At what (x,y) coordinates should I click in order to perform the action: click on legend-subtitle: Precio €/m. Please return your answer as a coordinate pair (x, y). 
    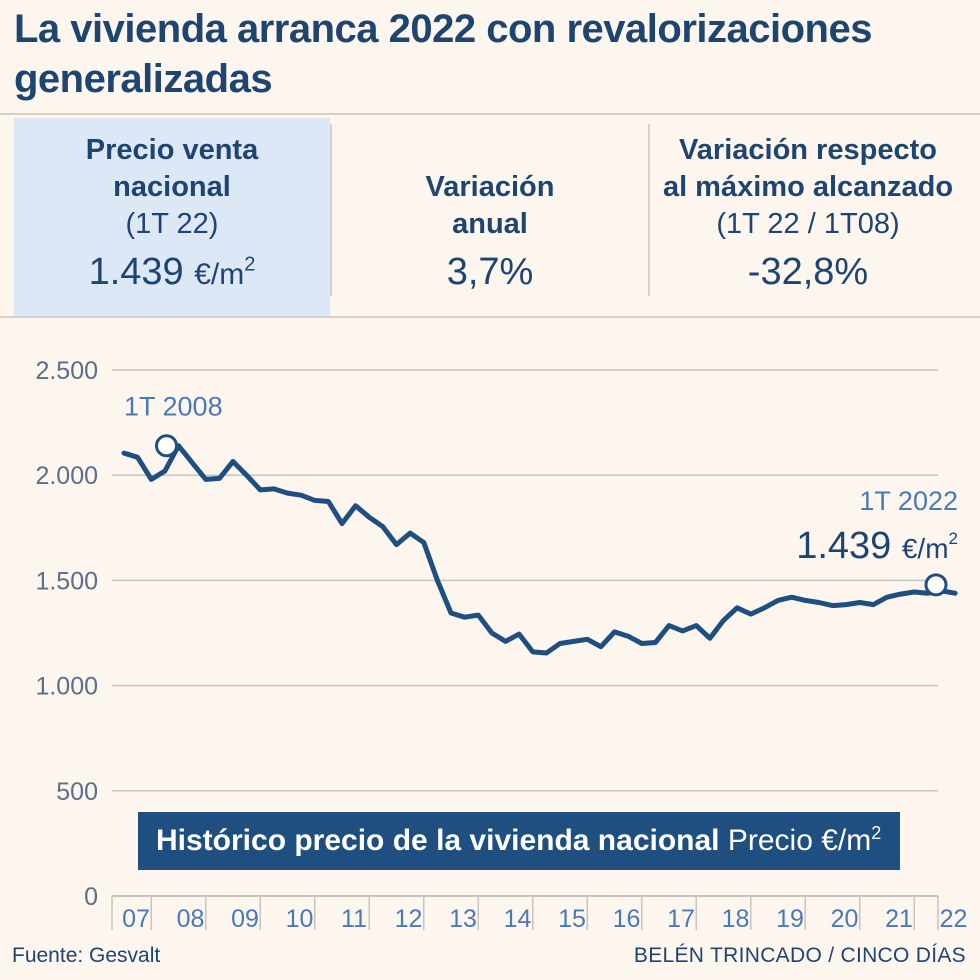
    Looking at the image, I should click on (799, 840).